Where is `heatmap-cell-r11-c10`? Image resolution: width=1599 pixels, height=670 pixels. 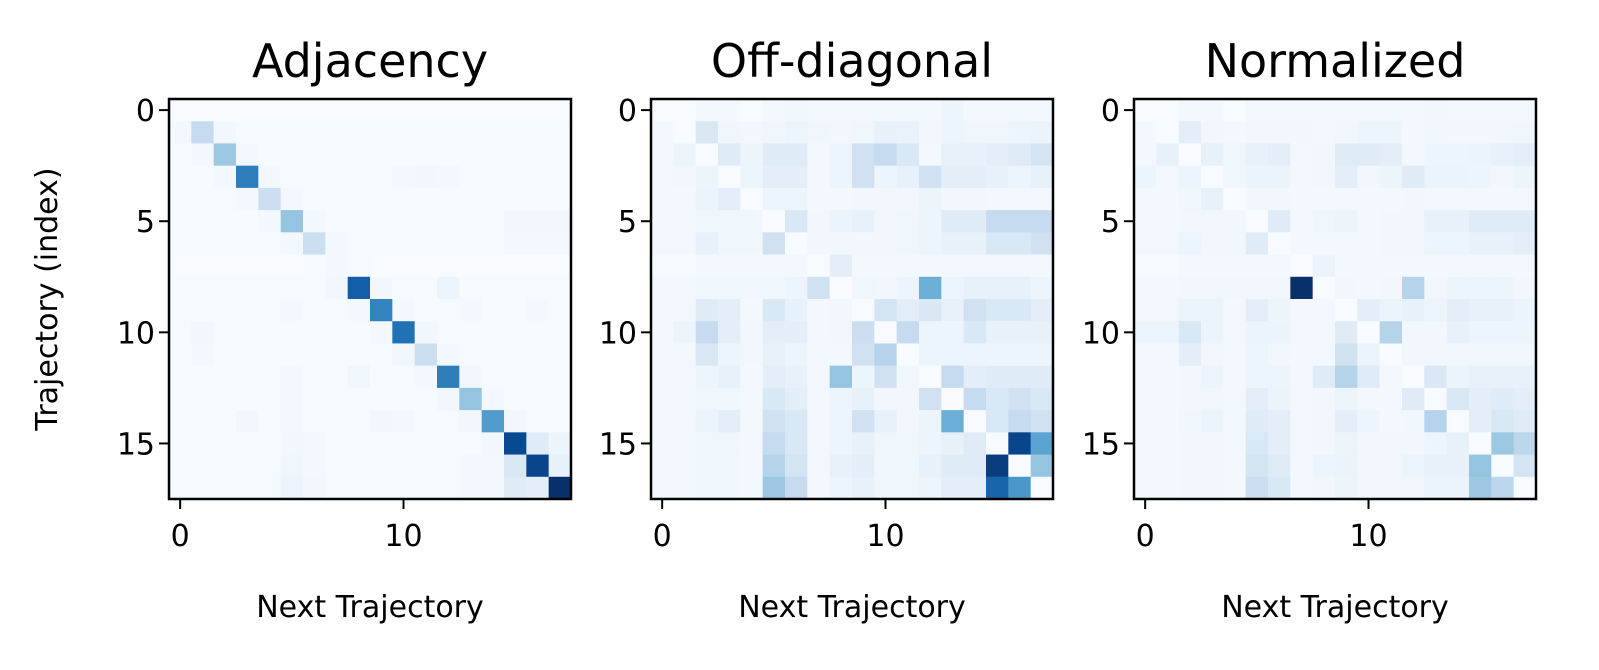 heatmap-cell-r11-c10 is located at coordinates (404, 355).